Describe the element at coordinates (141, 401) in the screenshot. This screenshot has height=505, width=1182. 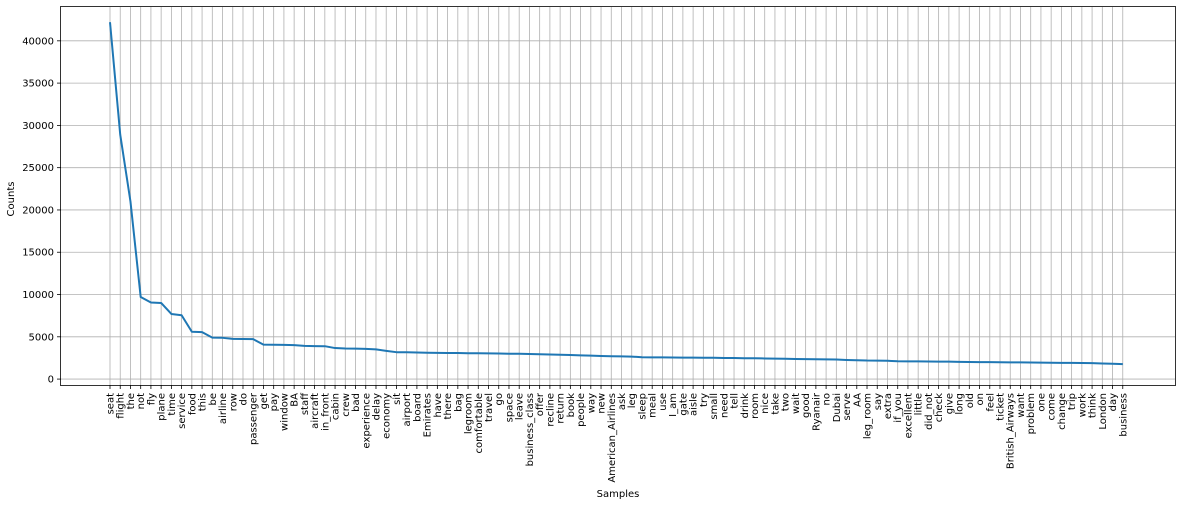
I see `x-tick-label: not` at that location.